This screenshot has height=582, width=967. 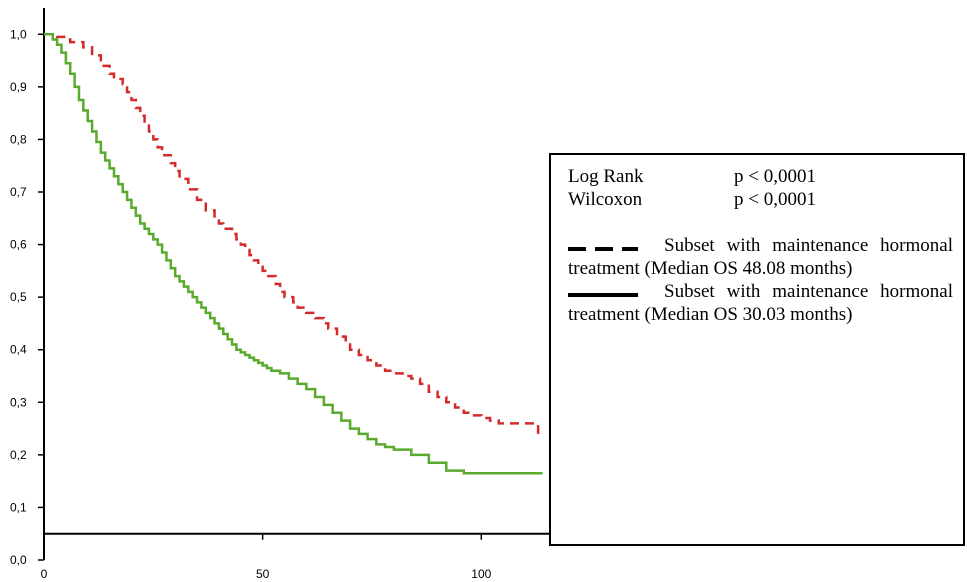 What do you see at coordinates (18, 402) in the screenshot?
I see `y-tick-label: 0,3` at bounding box center [18, 402].